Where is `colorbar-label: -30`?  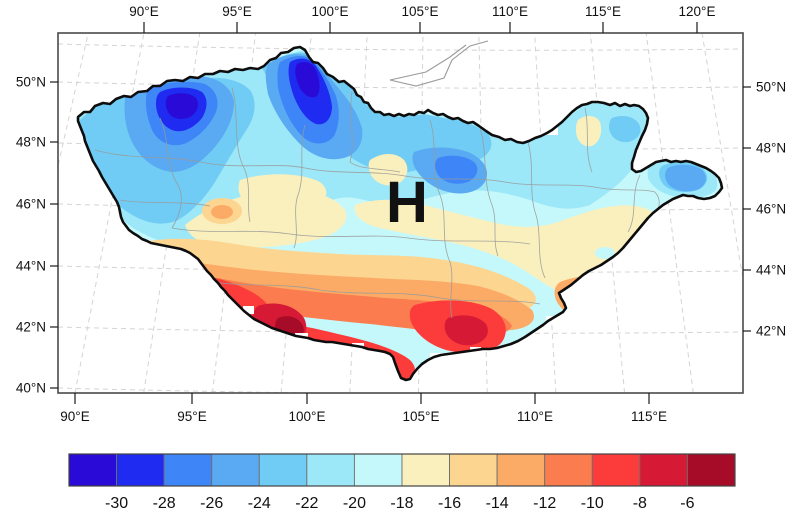
colorbar-label: -30 is located at coordinates (116, 502).